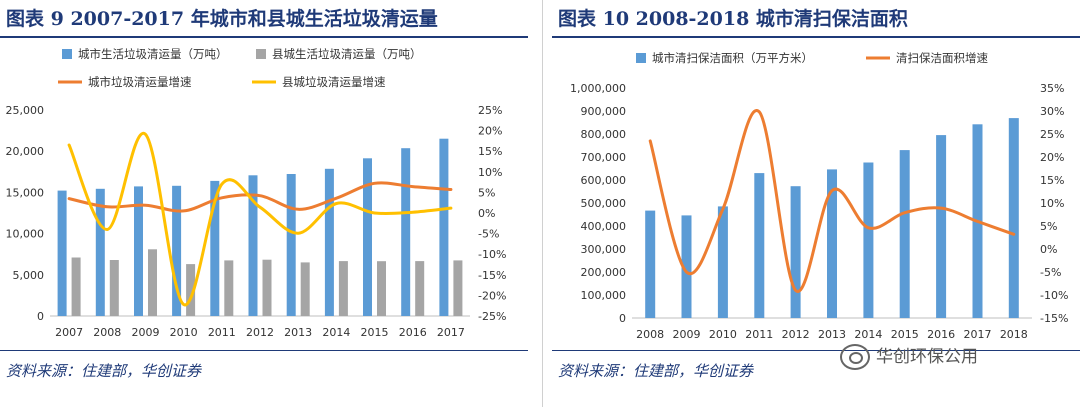  Describe the element at coordinates (264, 37) in the screenshot. I see `title-rule-left` at that location.